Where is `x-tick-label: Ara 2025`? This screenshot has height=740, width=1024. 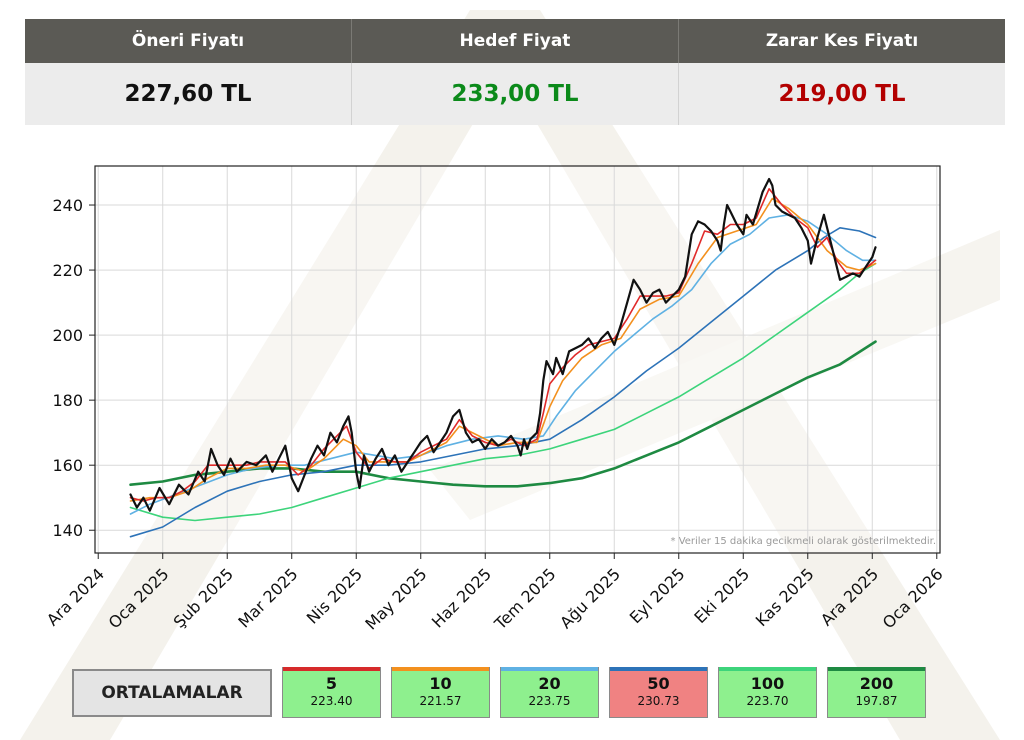
x-tick-label: Ara 2025 is located at coordinates (849, 596).